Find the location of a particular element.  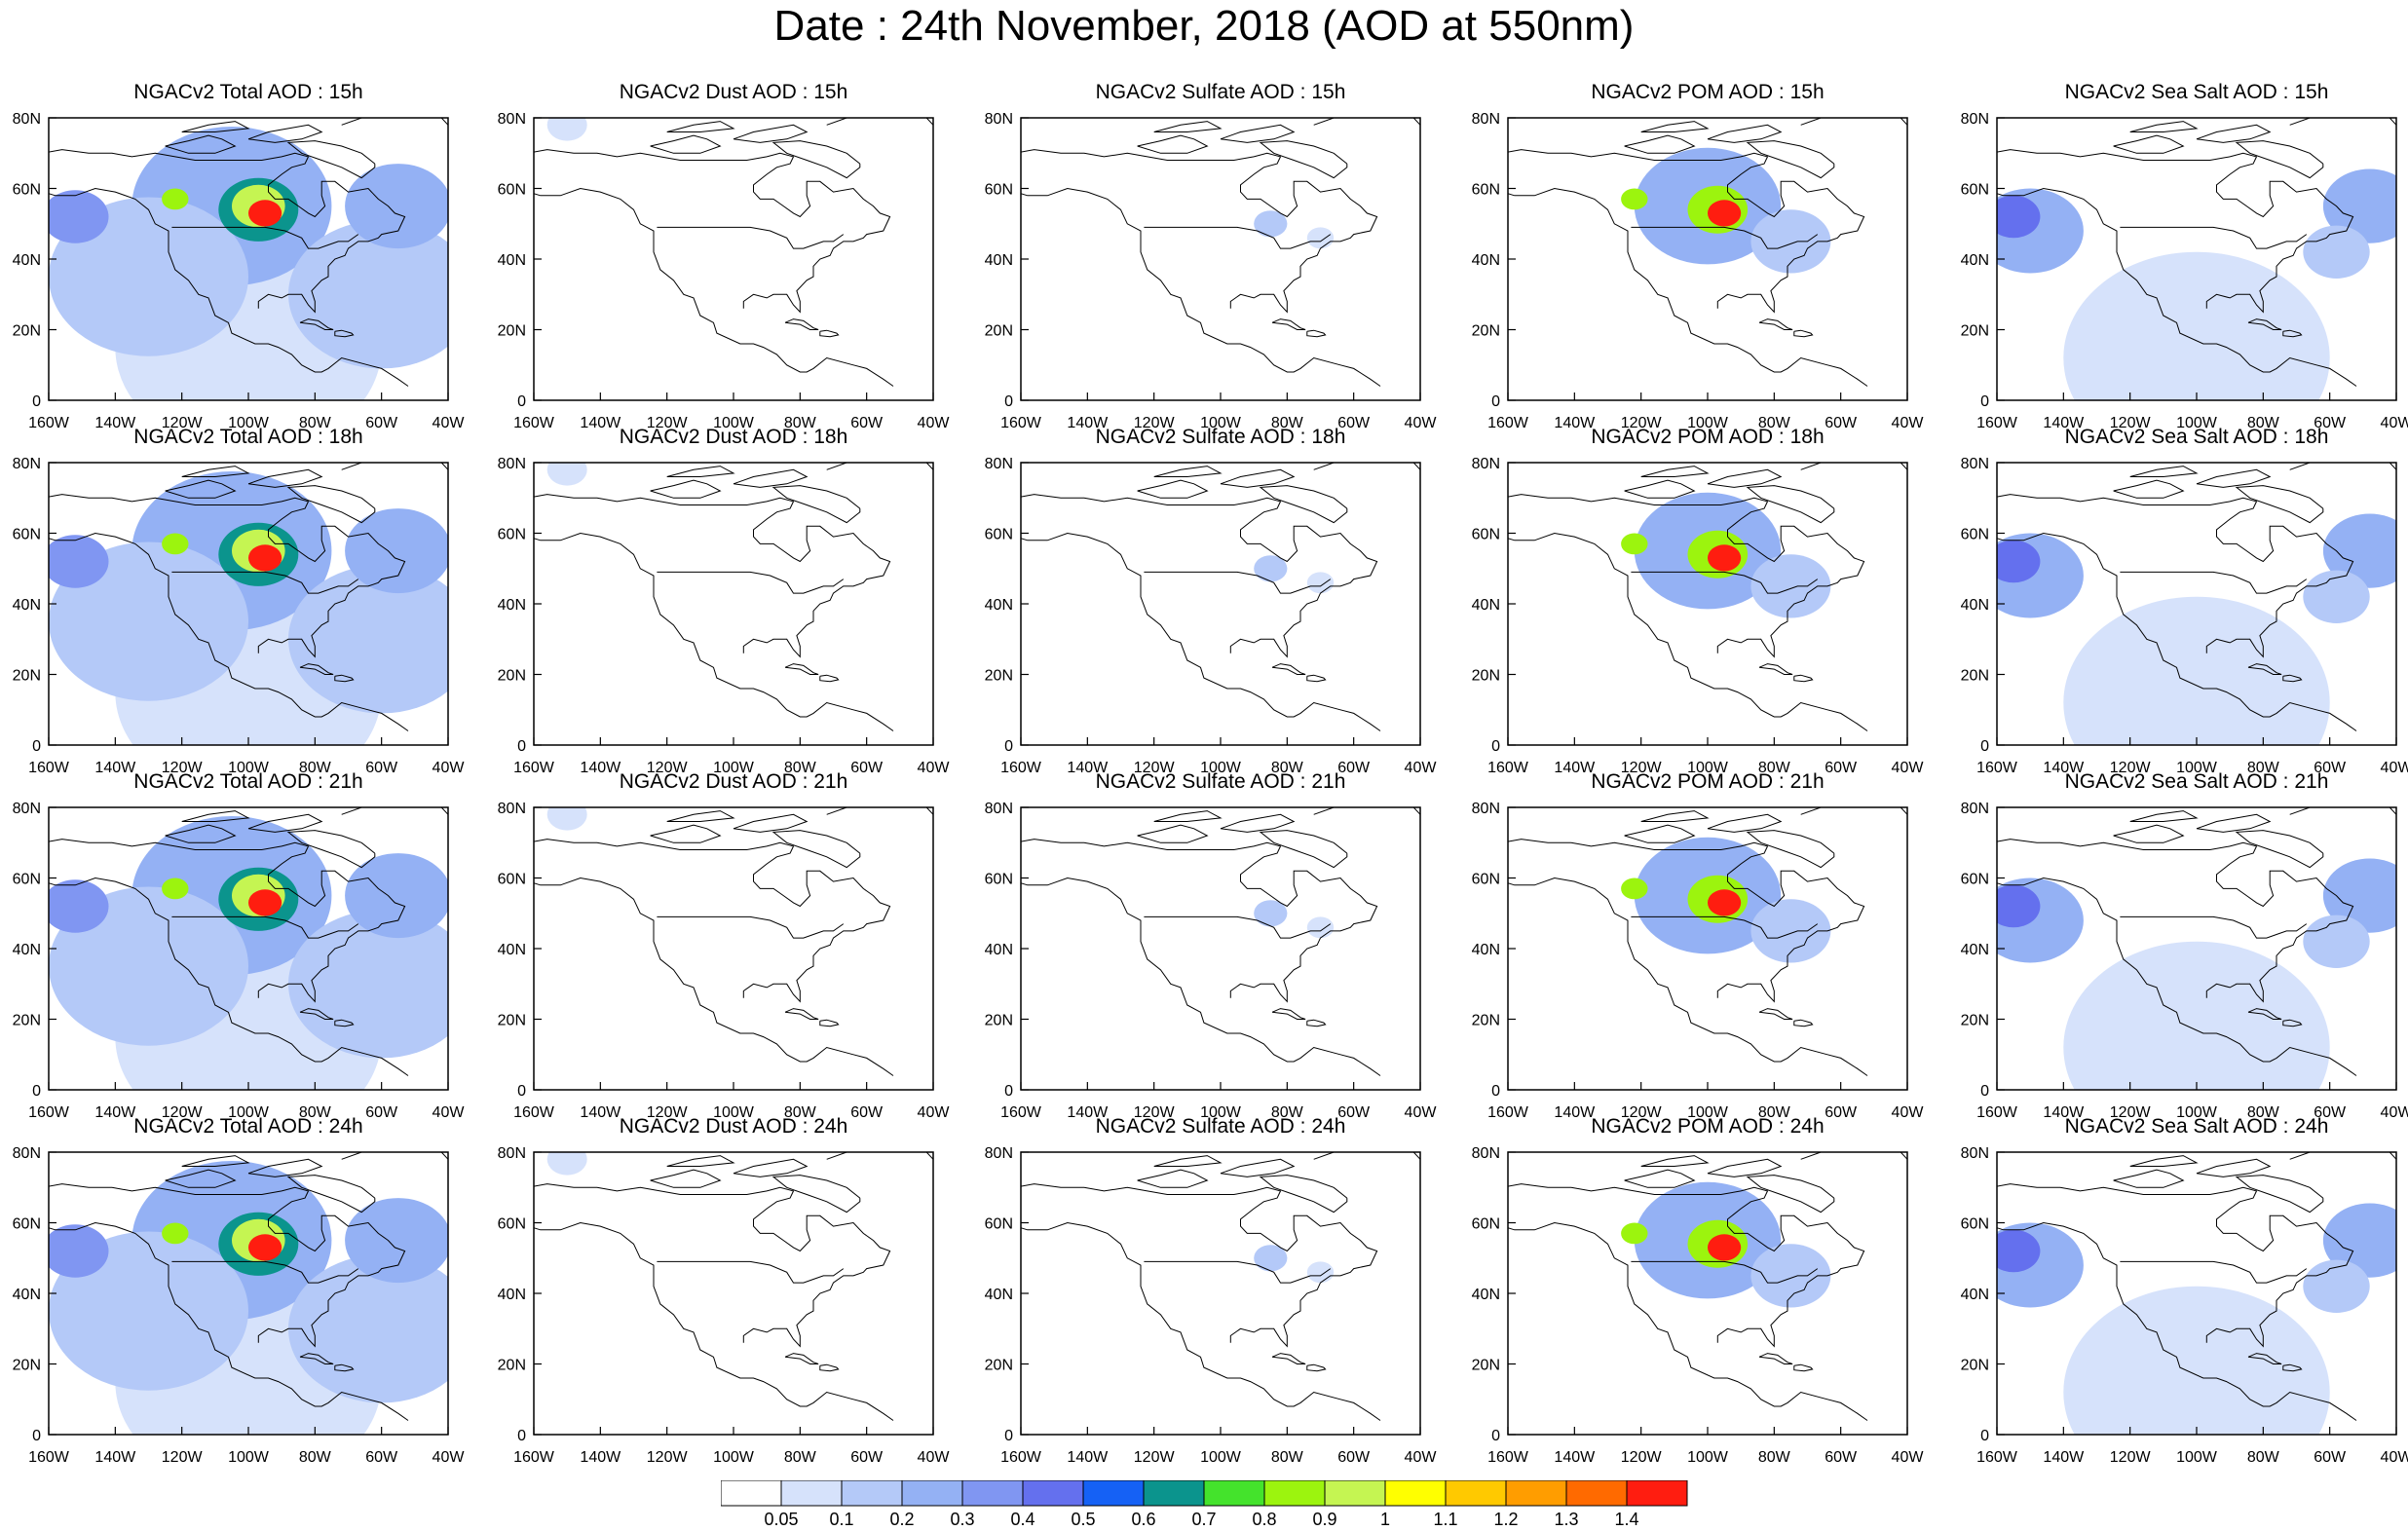

colorbar-label: 1.2 is located at coordinates (1505, 1518).